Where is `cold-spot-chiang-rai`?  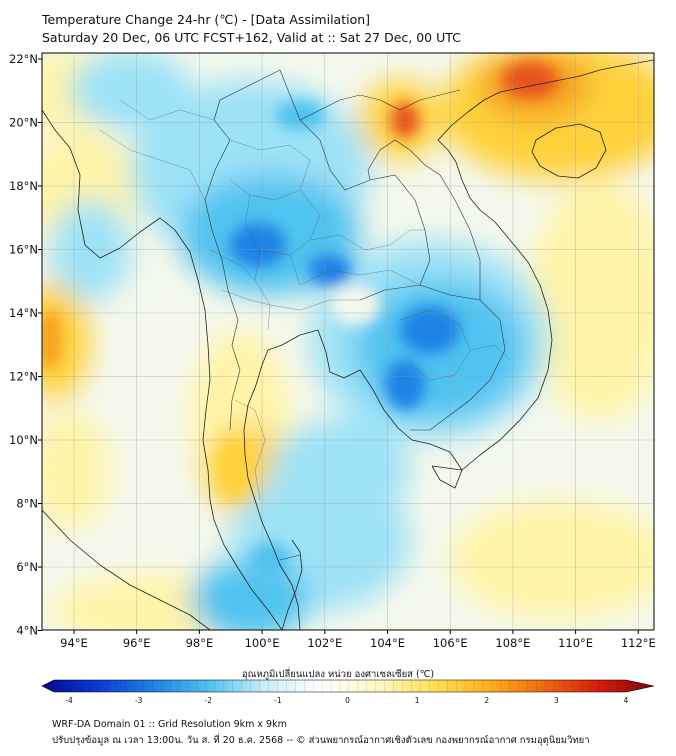 cold-spot-chiang-rai is located at coordinates (300, 115).